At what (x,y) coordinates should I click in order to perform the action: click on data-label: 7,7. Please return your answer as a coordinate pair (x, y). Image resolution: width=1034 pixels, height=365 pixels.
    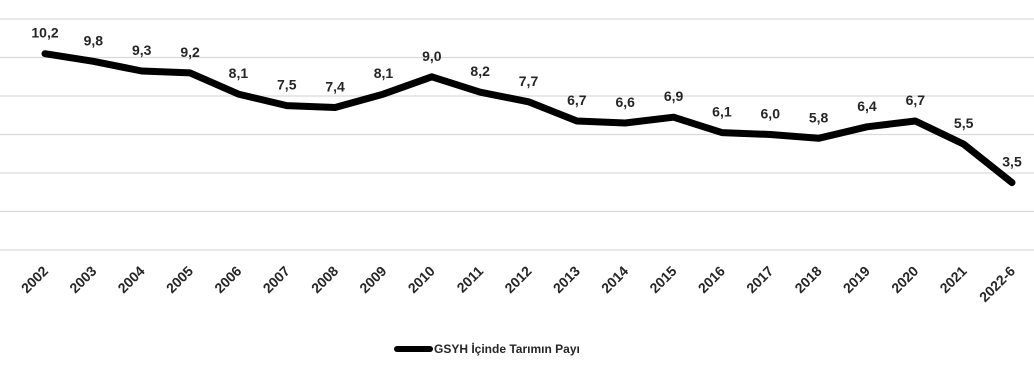
    Looking at the image, I should click on (529, 81).